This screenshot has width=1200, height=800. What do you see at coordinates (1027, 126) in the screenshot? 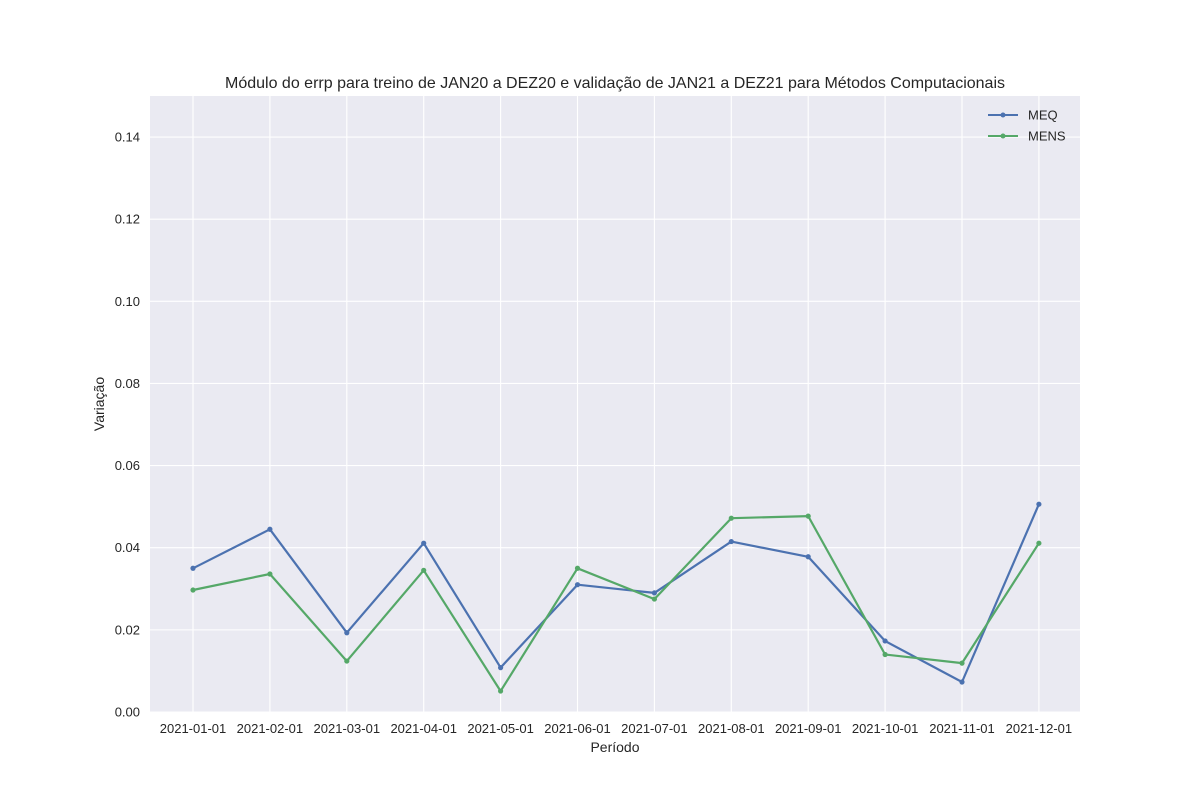
I see `legend: MEQ MENS` at bounding box center [1027, 126].